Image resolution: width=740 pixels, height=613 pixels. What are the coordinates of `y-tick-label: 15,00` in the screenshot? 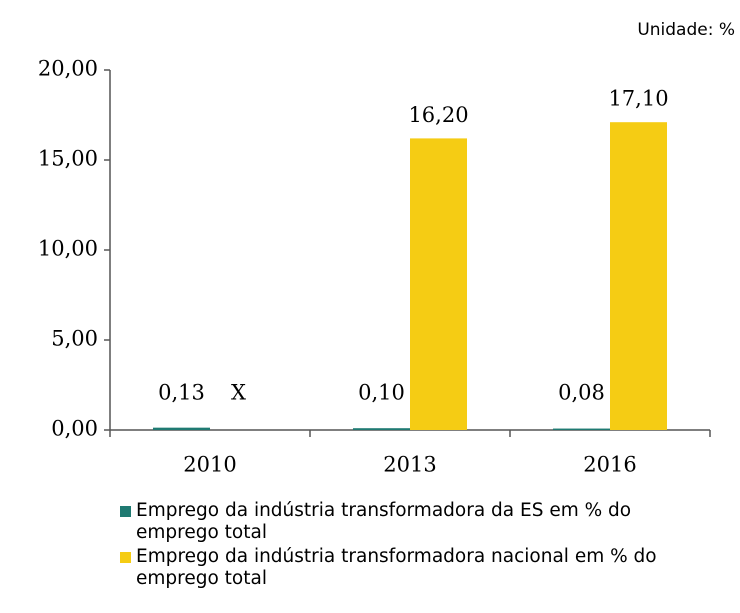 It's located at (68, 159).